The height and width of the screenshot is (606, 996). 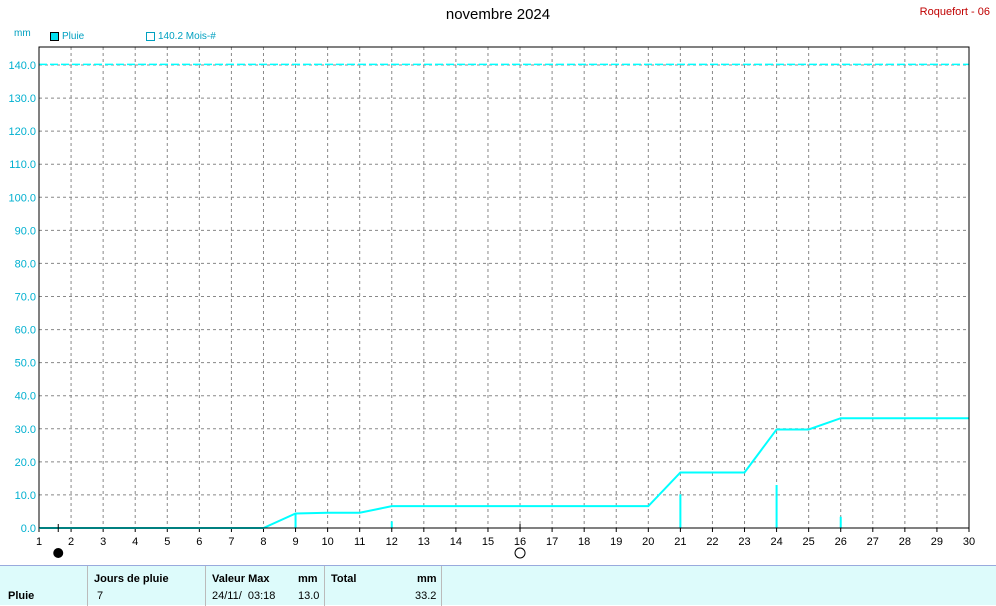 What do you see at coordinates (25, 496) in the screenshot?
I see `y-tick-label: 10.0` at bounding box center [25, 496].